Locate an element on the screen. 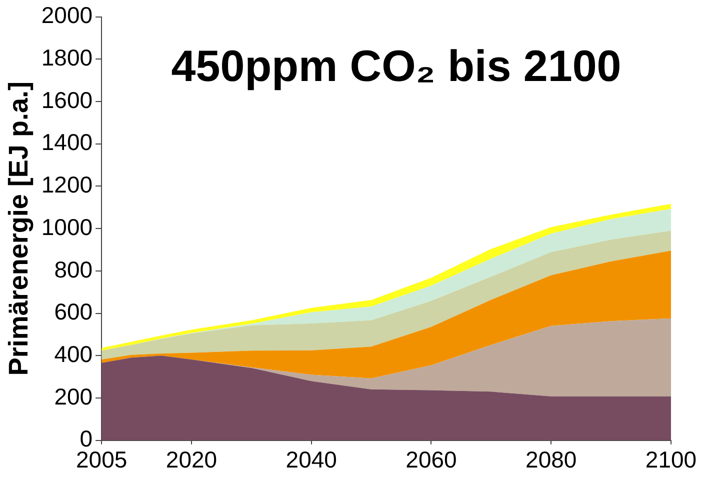 The image size is (701, 482). y-tick-label: 200 is located at coordinates (73, 396).